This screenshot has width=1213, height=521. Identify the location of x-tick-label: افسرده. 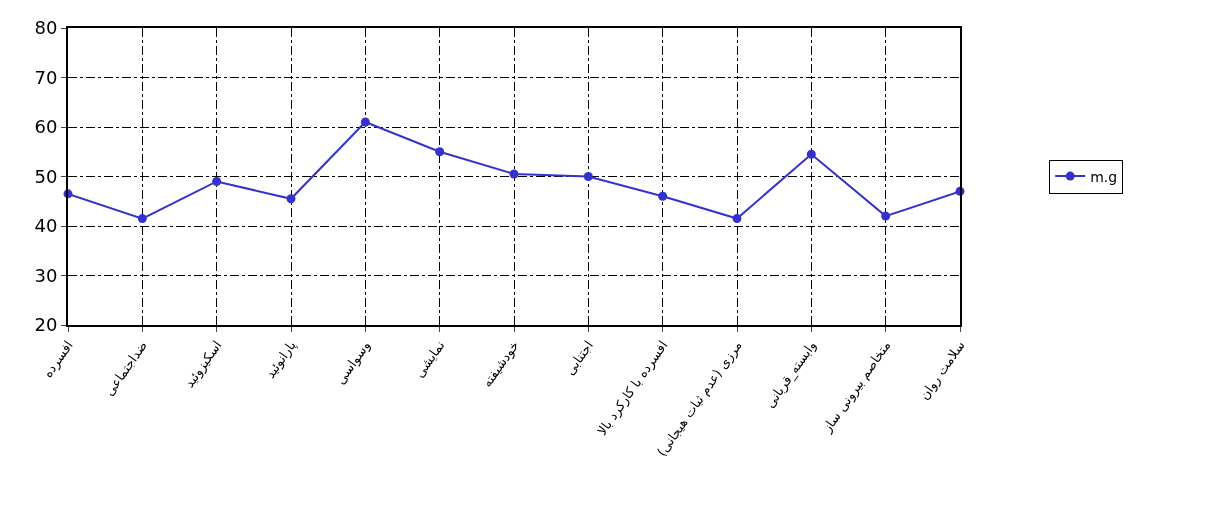
(58, 359).